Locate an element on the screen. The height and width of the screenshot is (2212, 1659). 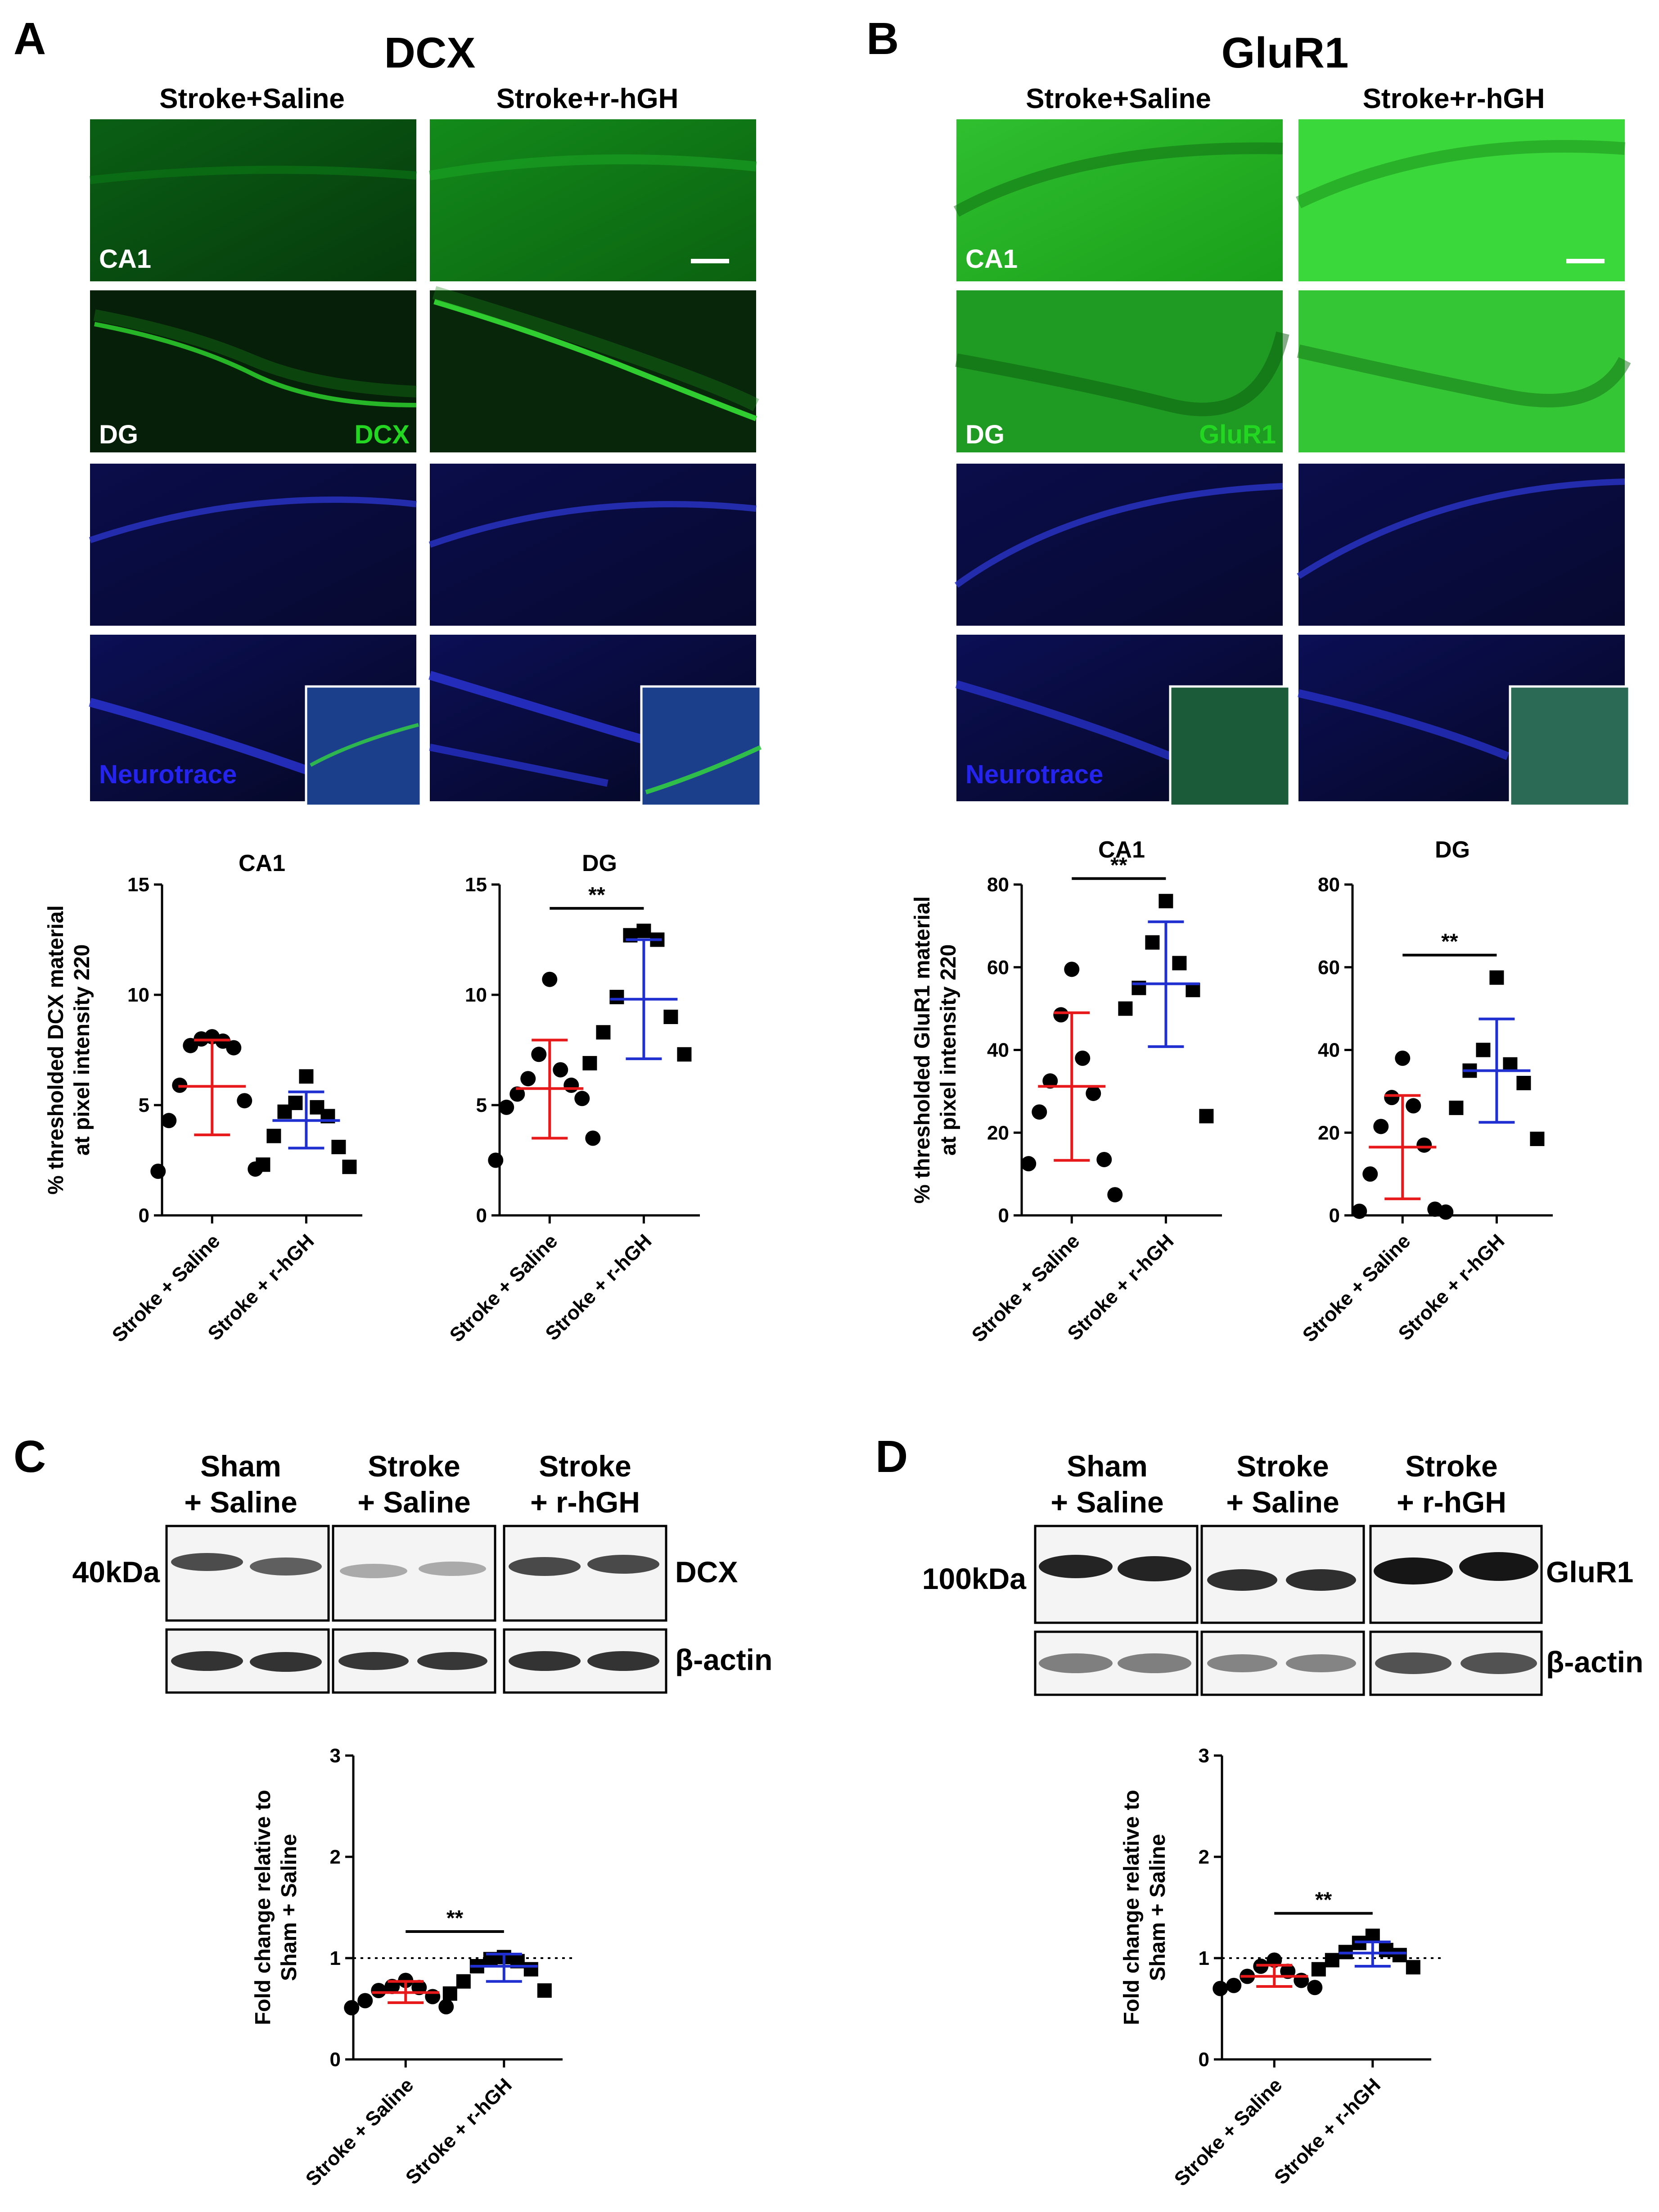
panel-letter-b: B is located at coordinates (882, 39).